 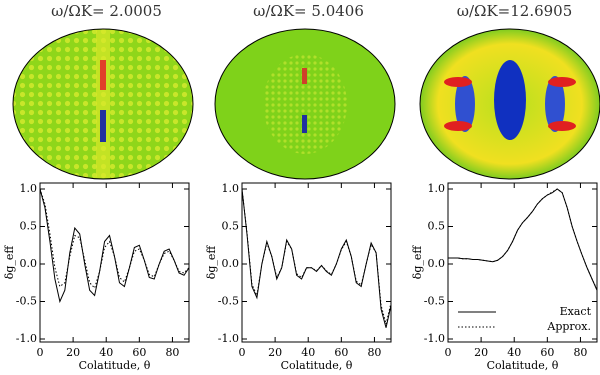 I want to click on chart-title: ω/ΩK= 2.0005, so click(x=106, y=11).